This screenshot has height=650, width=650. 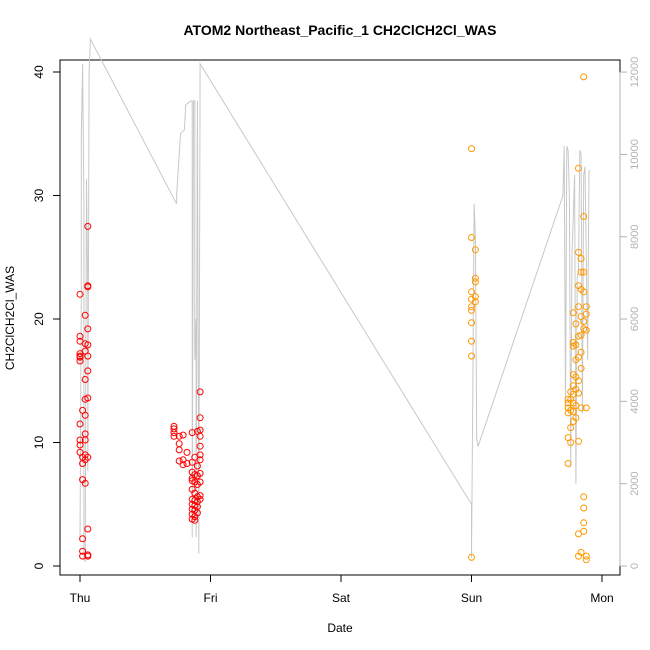 I want to click on x-tick-label: Thu, so click(x=80, y=598).